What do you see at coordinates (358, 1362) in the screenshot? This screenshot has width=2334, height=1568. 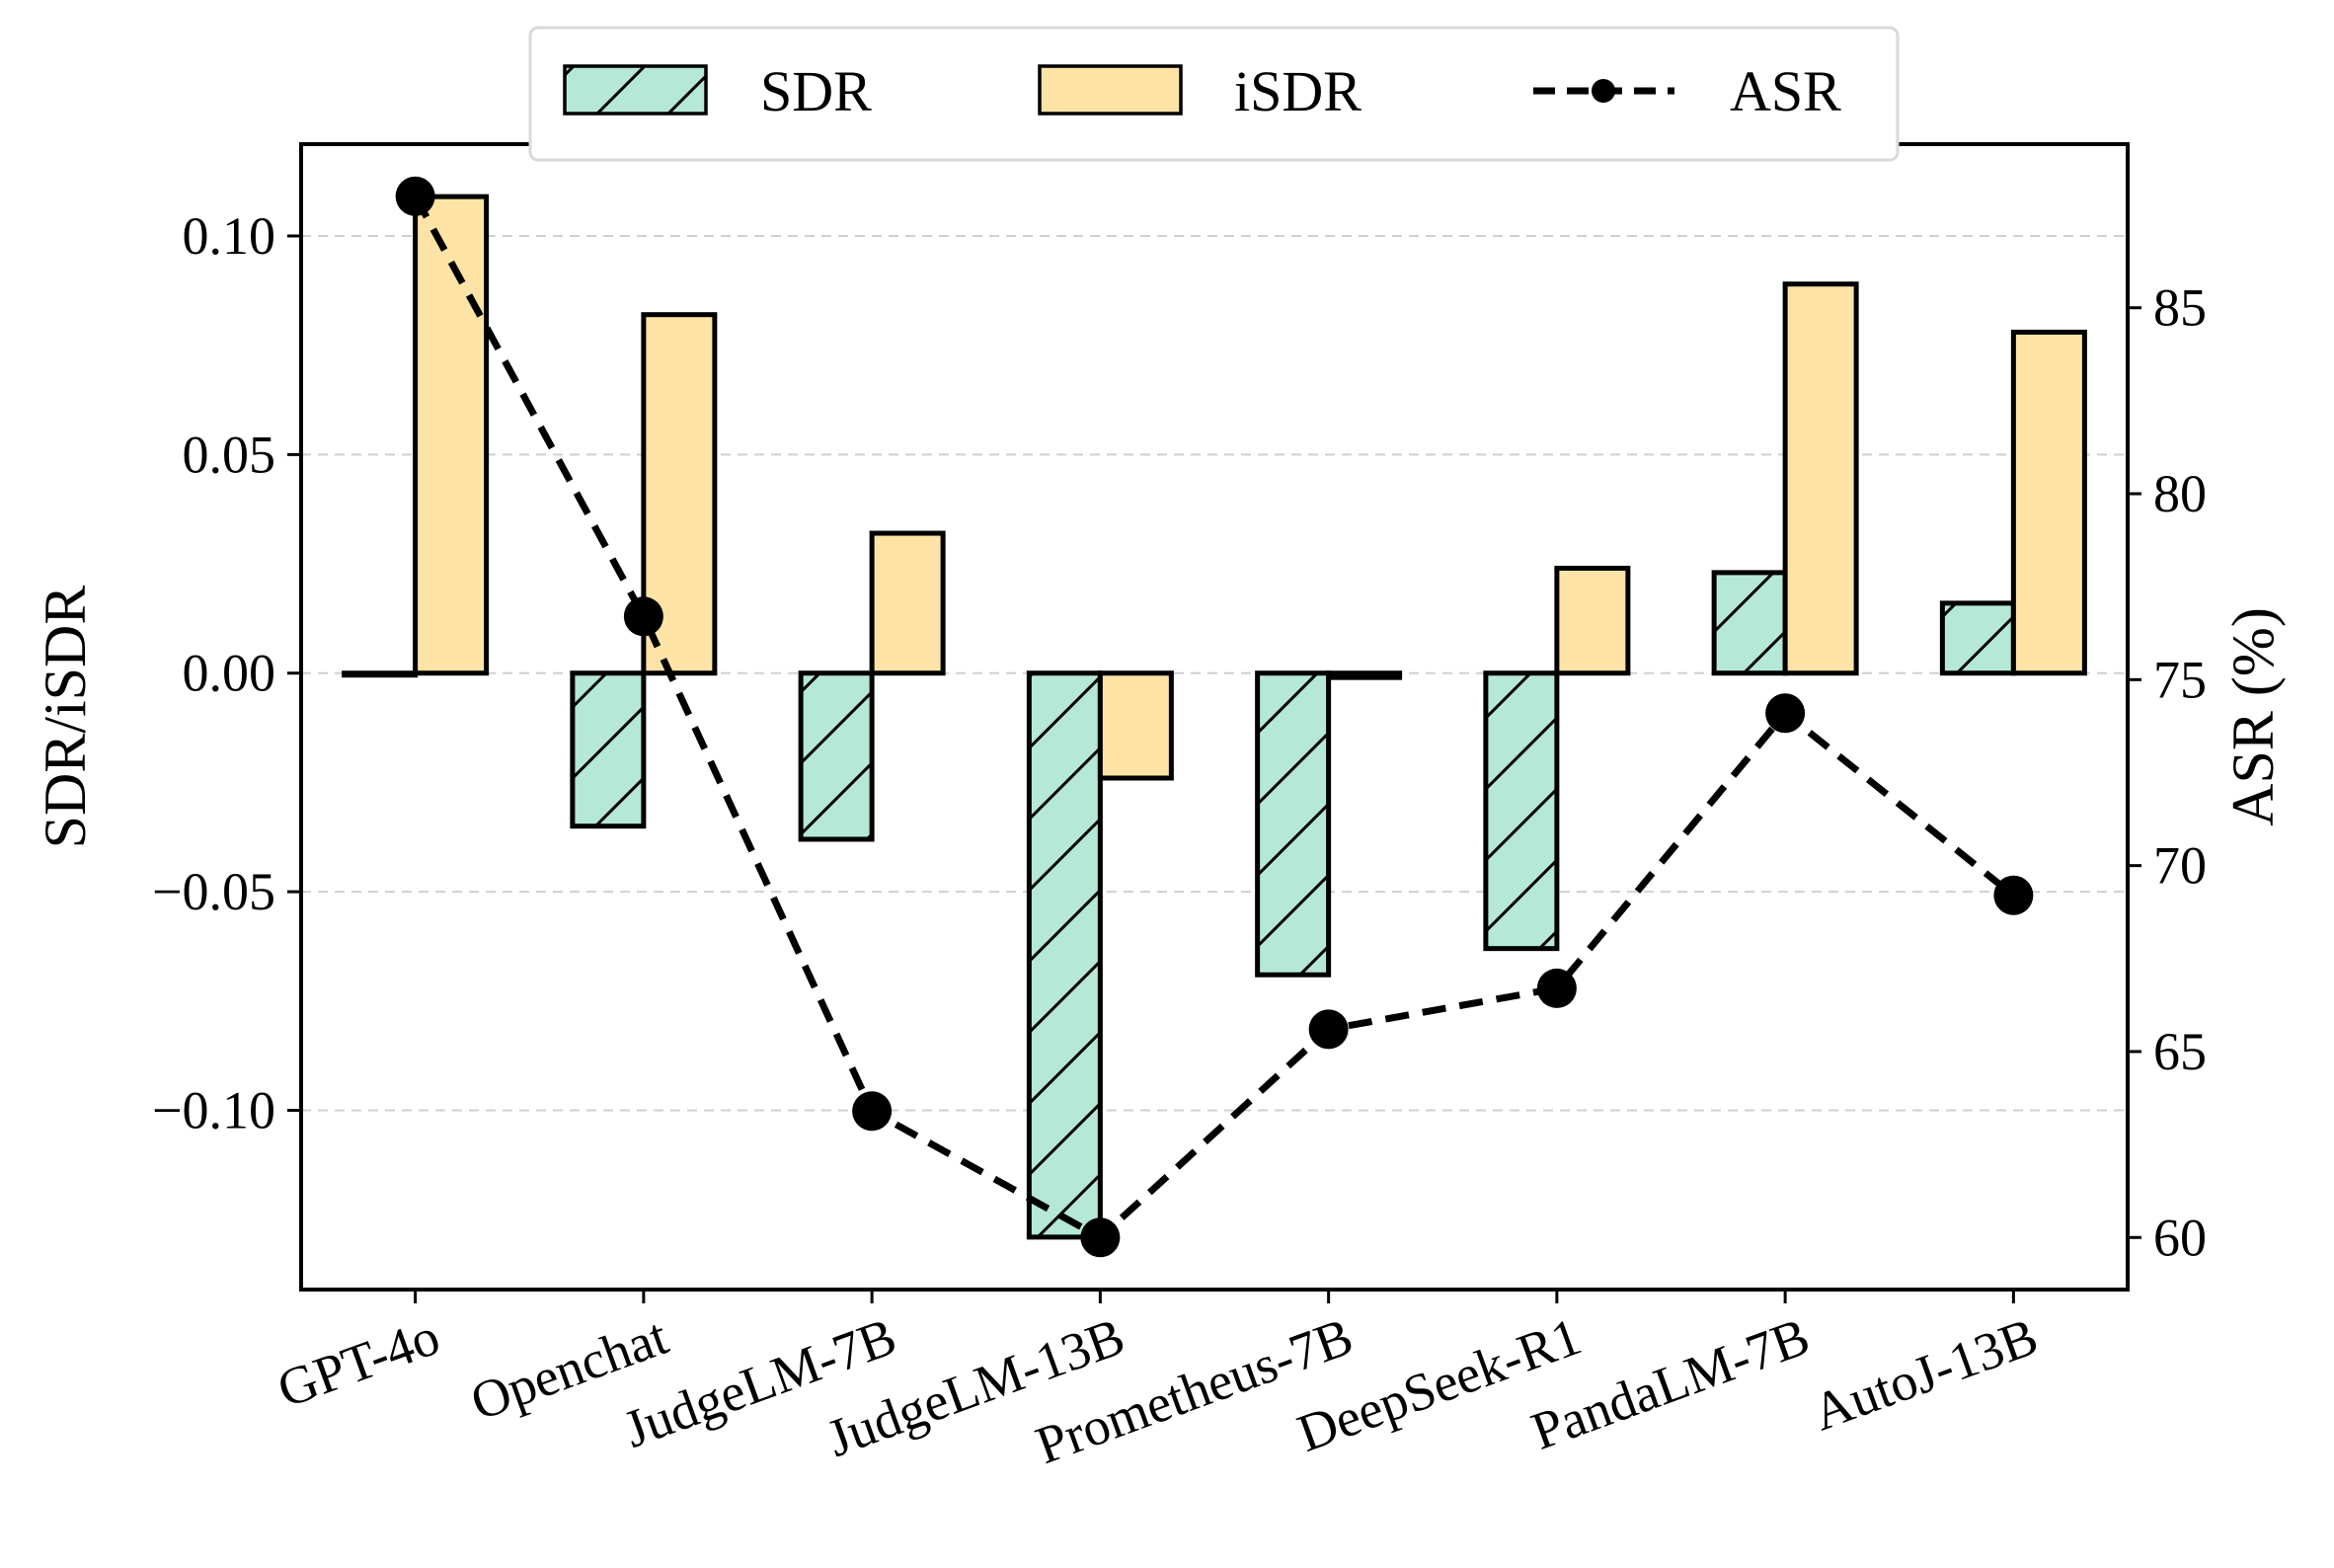 I see `x-tick-label: GPT-4o` at bounding box center [358, 1362].